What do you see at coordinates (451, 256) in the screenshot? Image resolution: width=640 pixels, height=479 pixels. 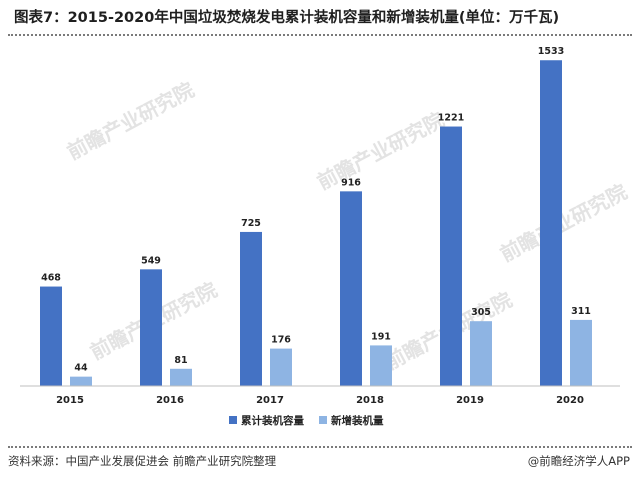 I see `bar-cumulative-2019` at bounding box center [451, 256].